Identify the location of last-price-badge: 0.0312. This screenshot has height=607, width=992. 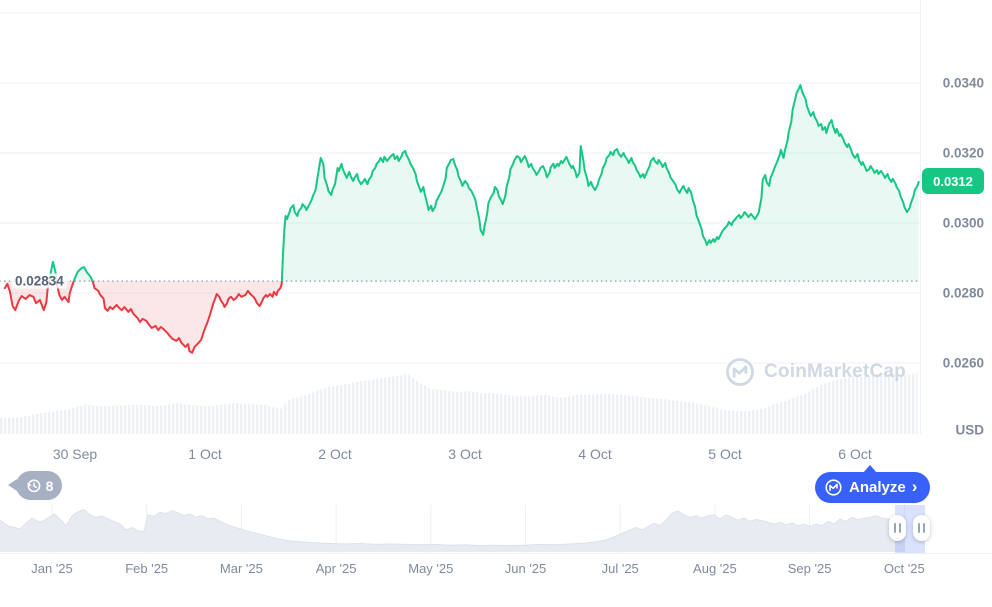
(953, 181).